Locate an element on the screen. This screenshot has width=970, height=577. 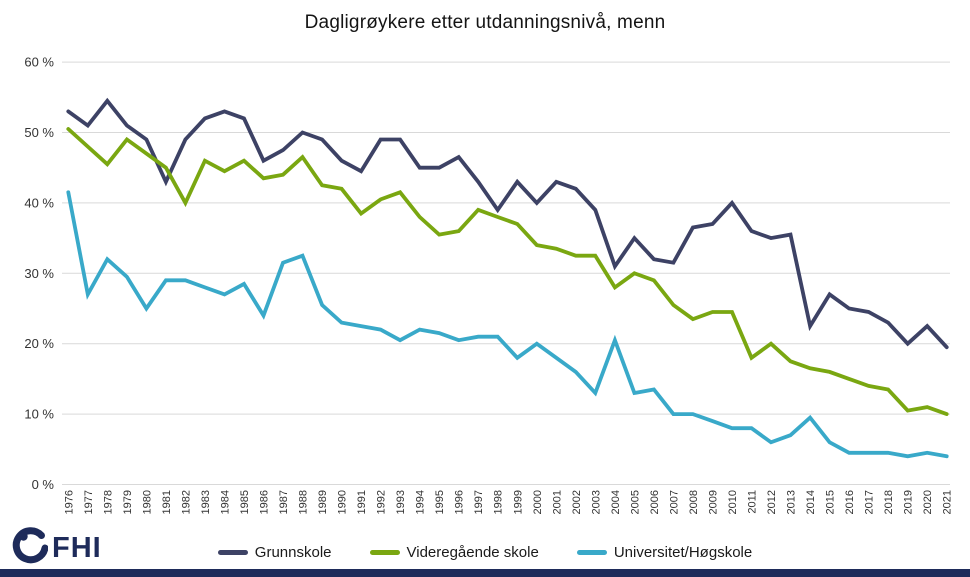
x-axis-label-1990: 1990 is located at coordinates (343, 502).